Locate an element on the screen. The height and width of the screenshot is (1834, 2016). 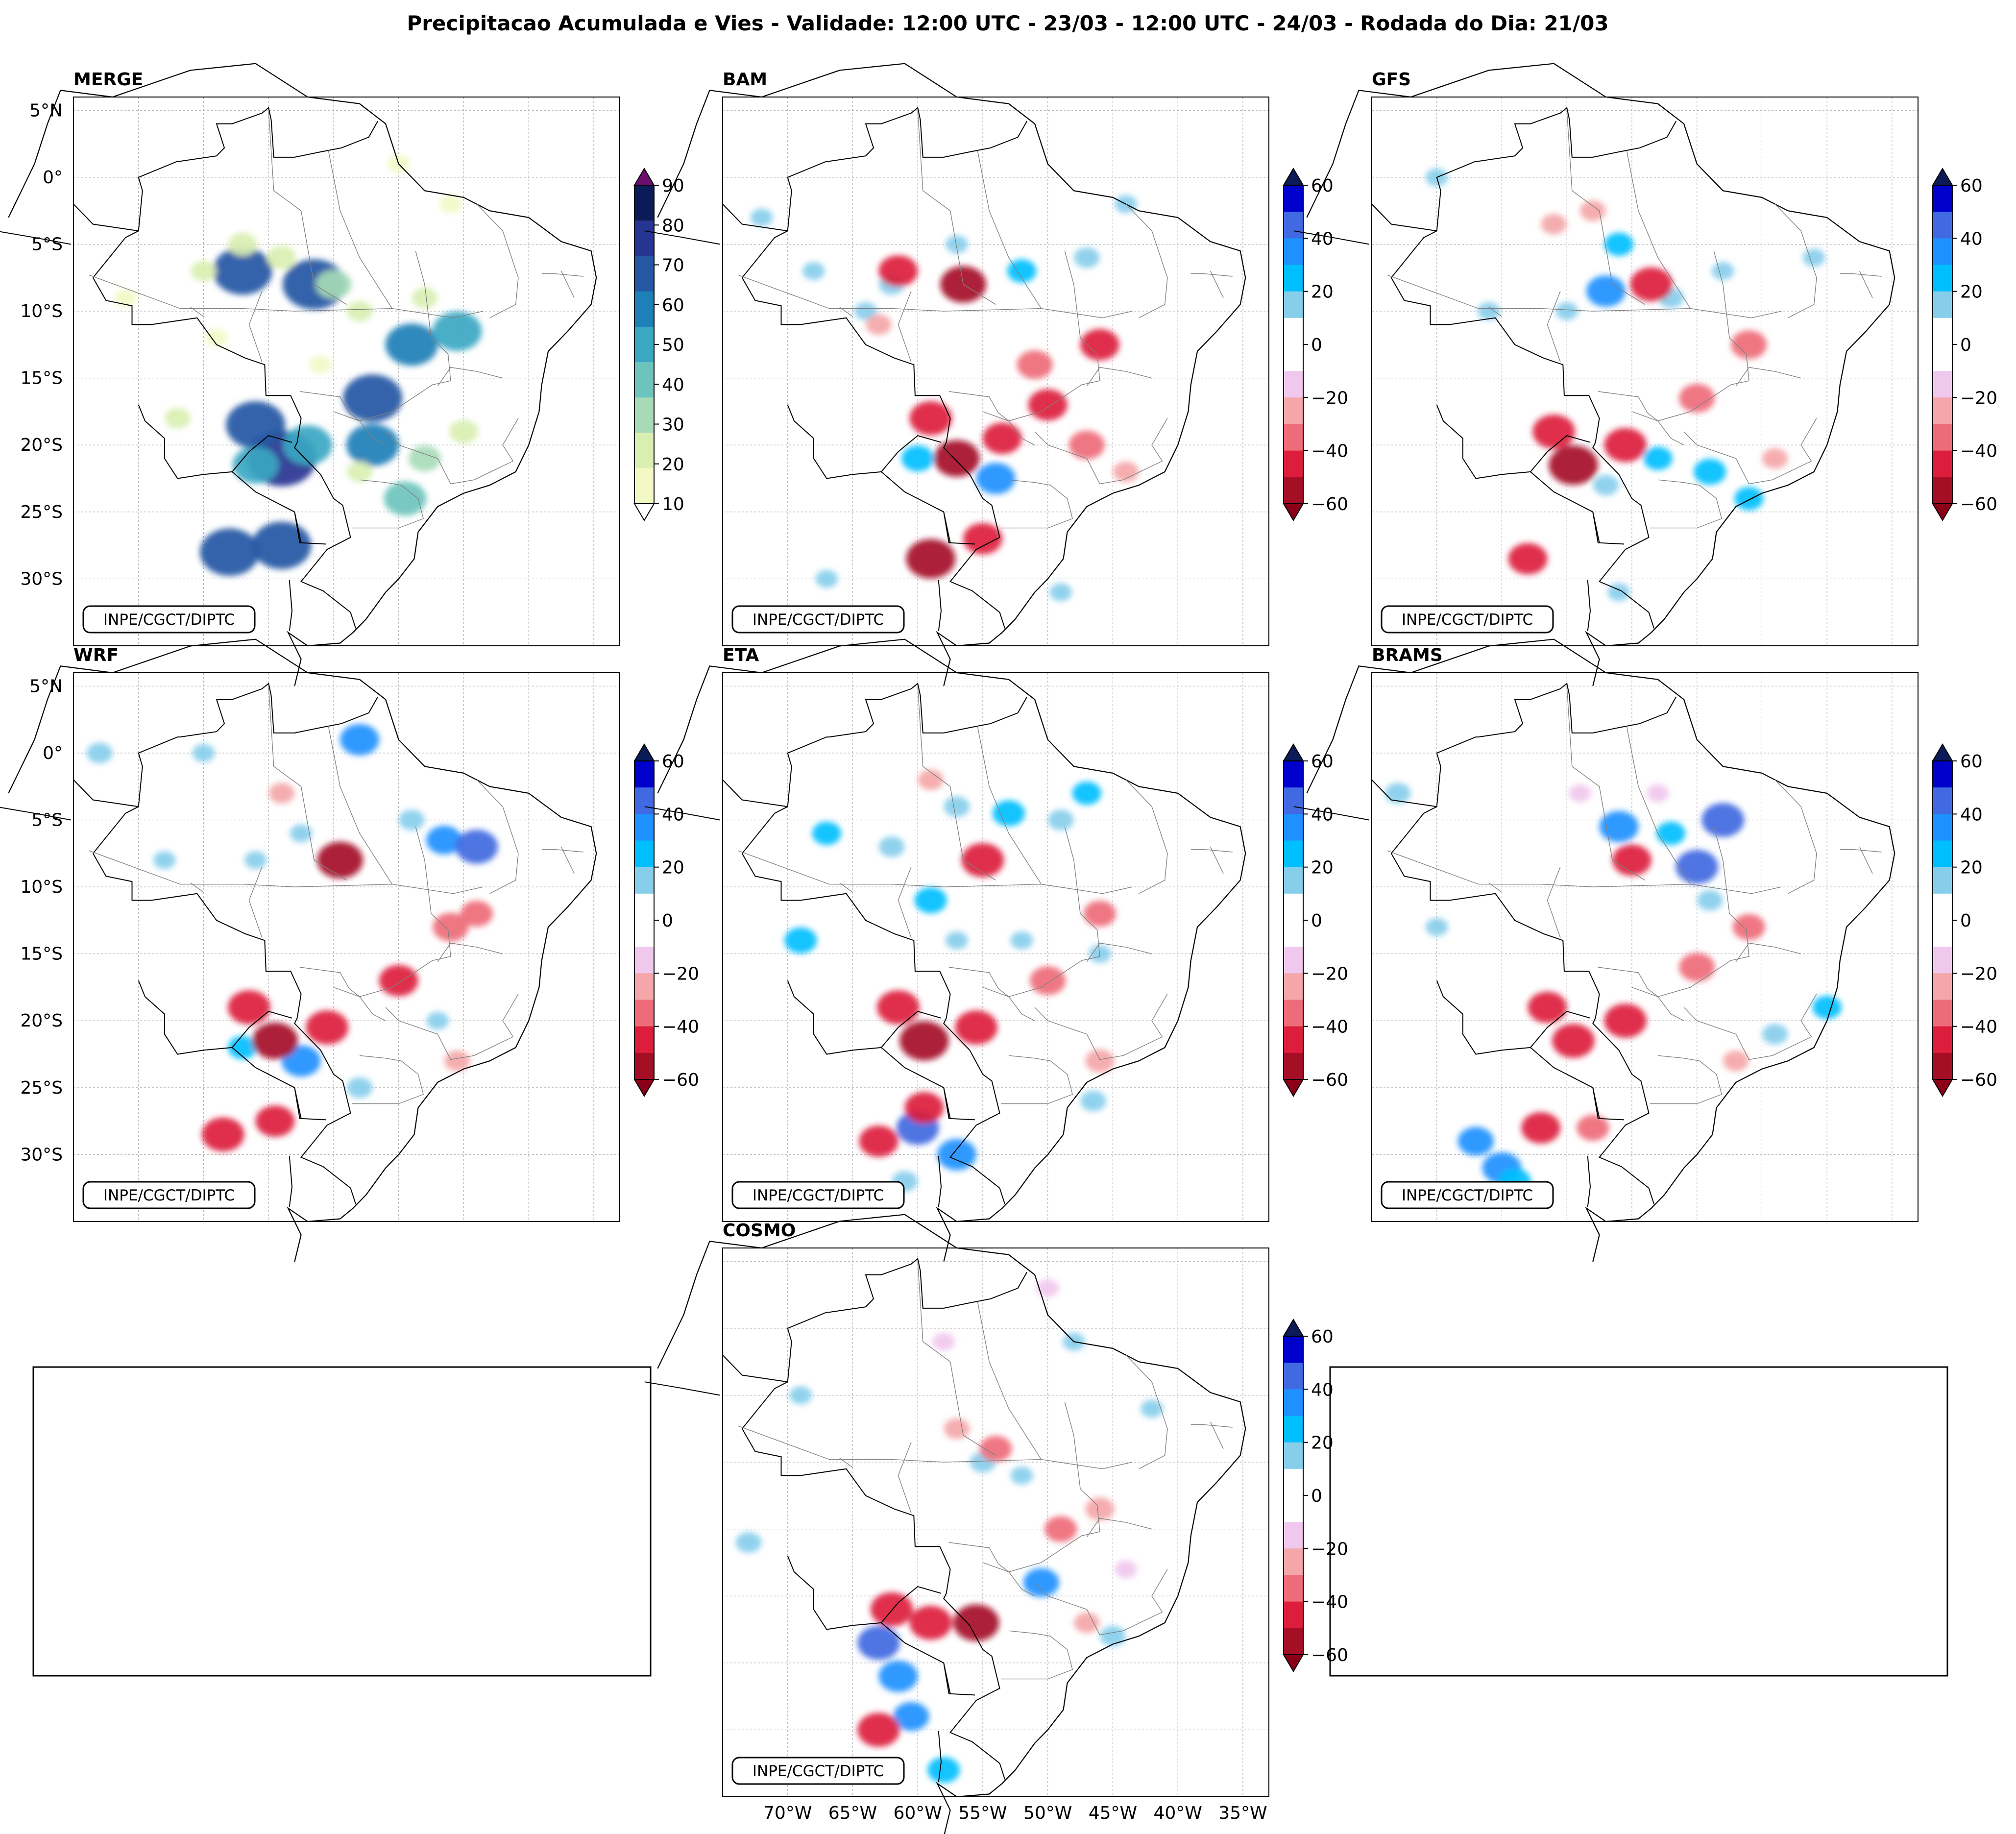
empty-panel-left is located at coordinates (342, 1521).